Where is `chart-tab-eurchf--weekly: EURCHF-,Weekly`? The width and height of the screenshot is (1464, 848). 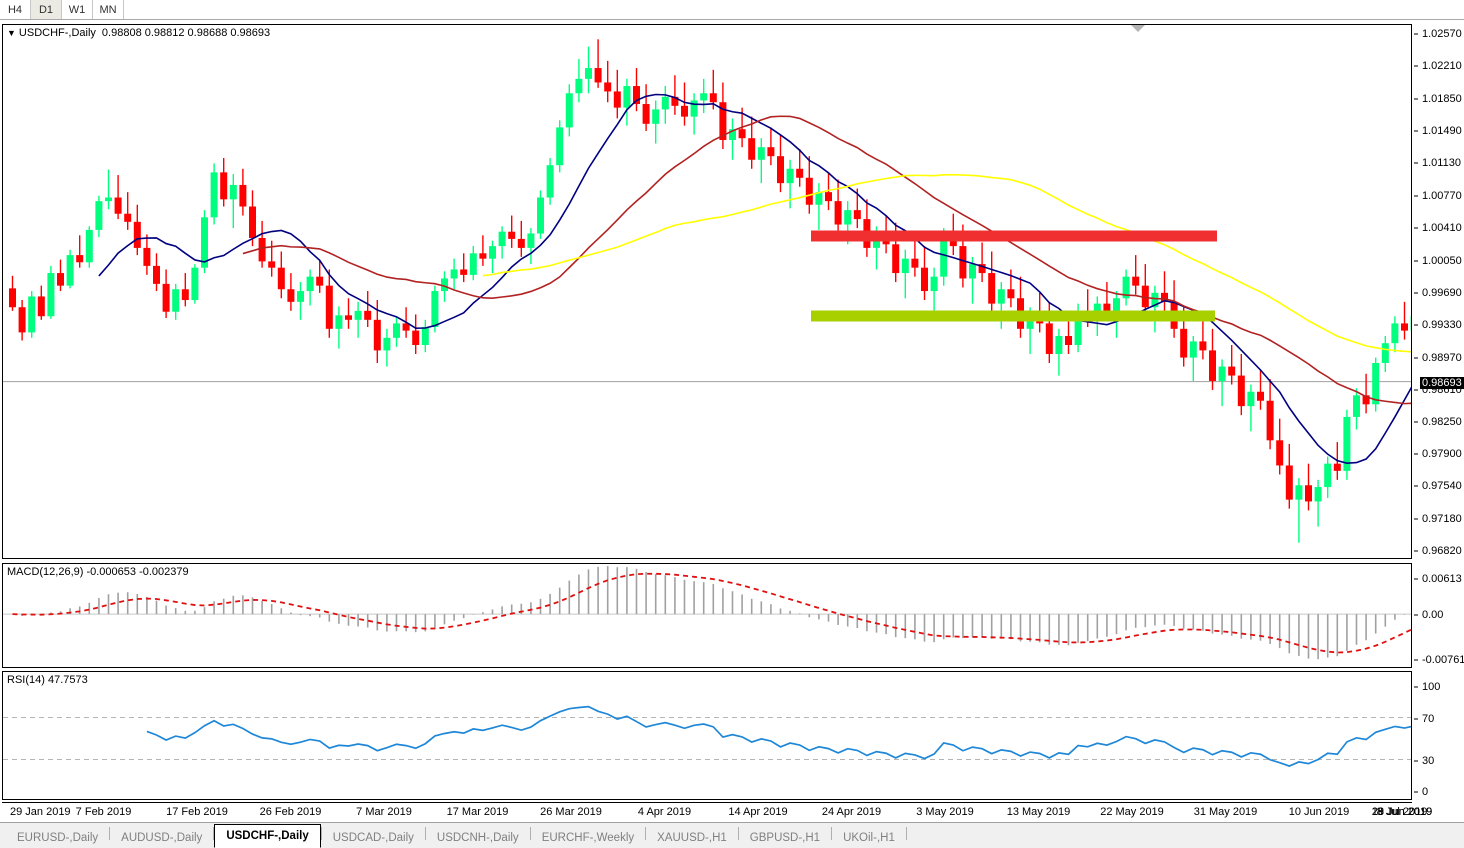
chart-tab-eurchf--weekly: EURCHF-,Weekly is located at coordinates (588, 837).